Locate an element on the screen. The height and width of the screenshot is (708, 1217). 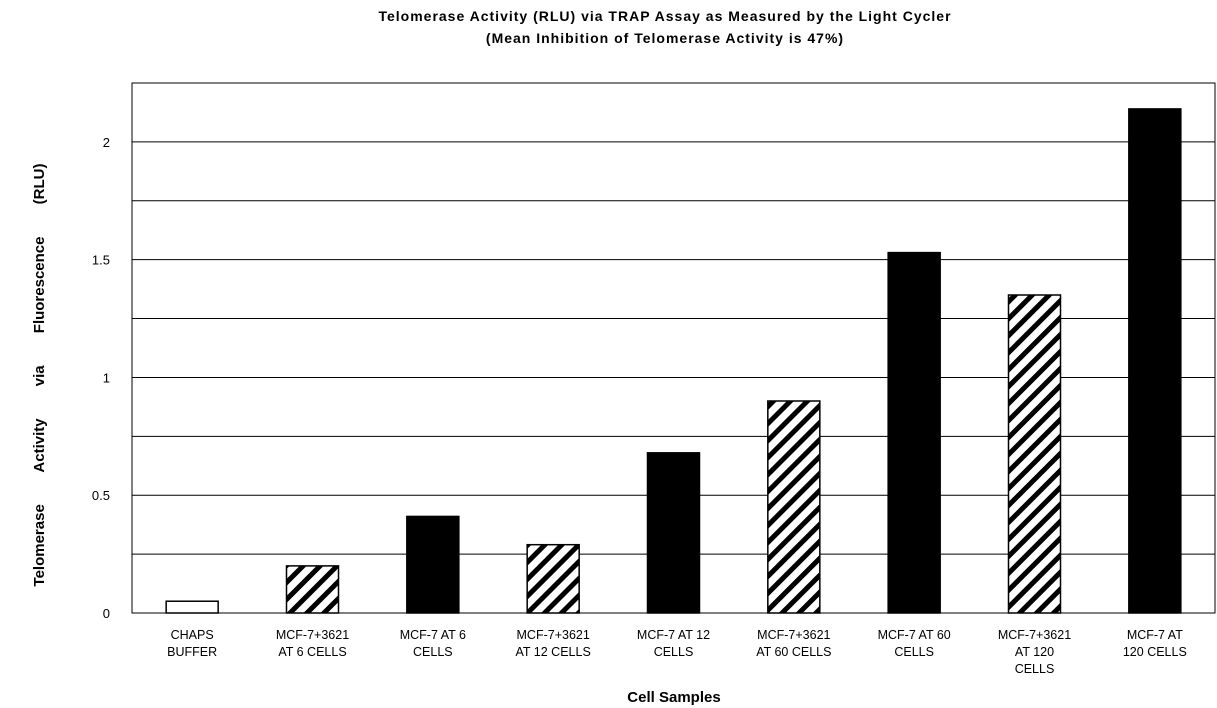
x-tick-label: MCF-7+3621 AT 6 CELLS is located at coordinates (312, 643).